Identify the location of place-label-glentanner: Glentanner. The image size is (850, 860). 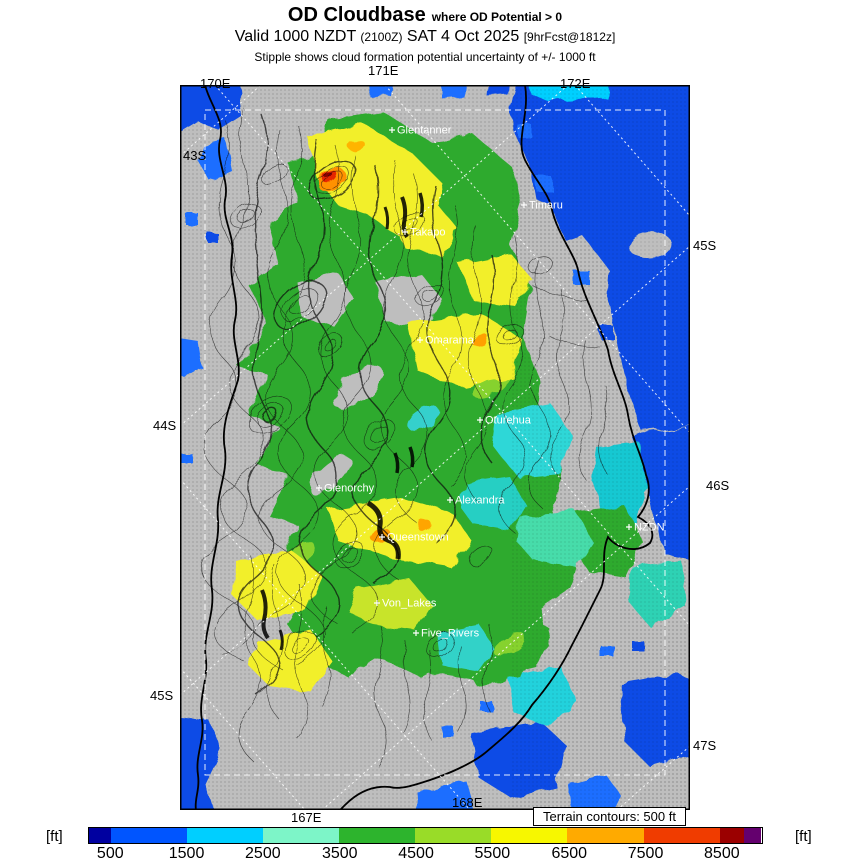
(420, 131).